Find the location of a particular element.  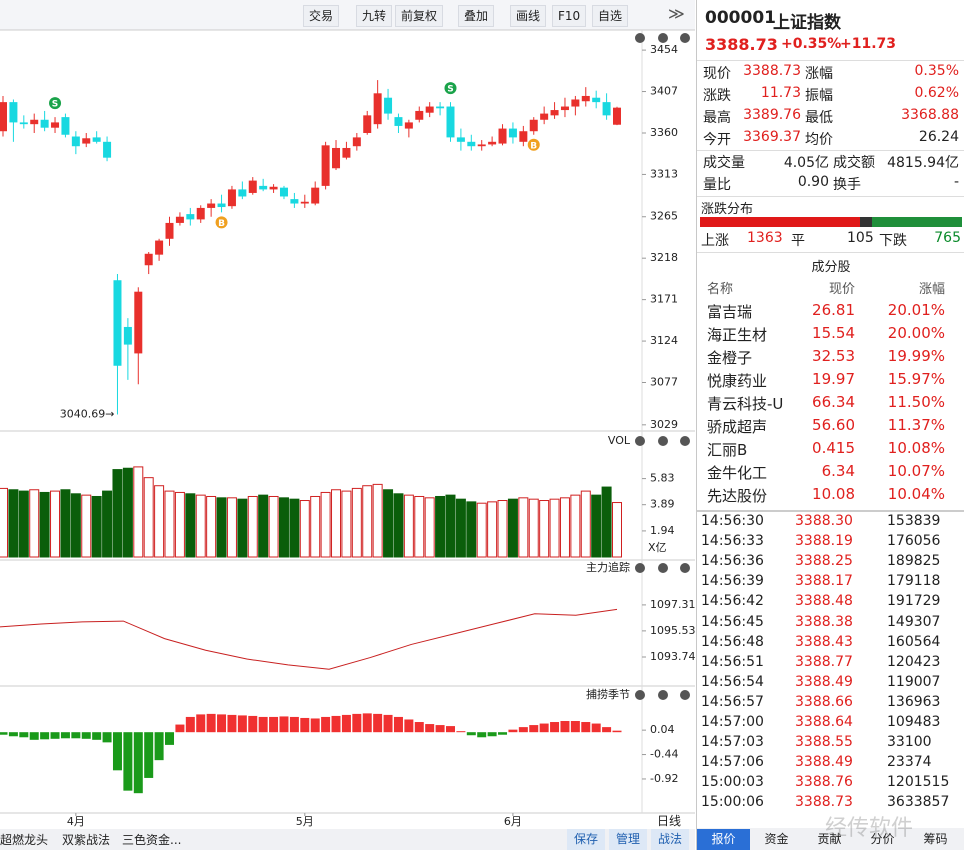

breadth-count: 765 is located at coordinates (947, 238).